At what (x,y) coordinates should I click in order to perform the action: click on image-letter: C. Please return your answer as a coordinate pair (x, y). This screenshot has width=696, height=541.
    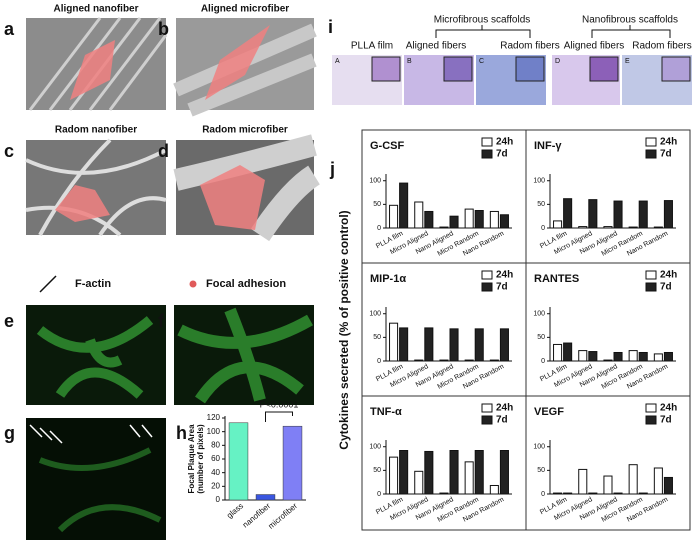
    Looking at the image, I should click on (481, 61).